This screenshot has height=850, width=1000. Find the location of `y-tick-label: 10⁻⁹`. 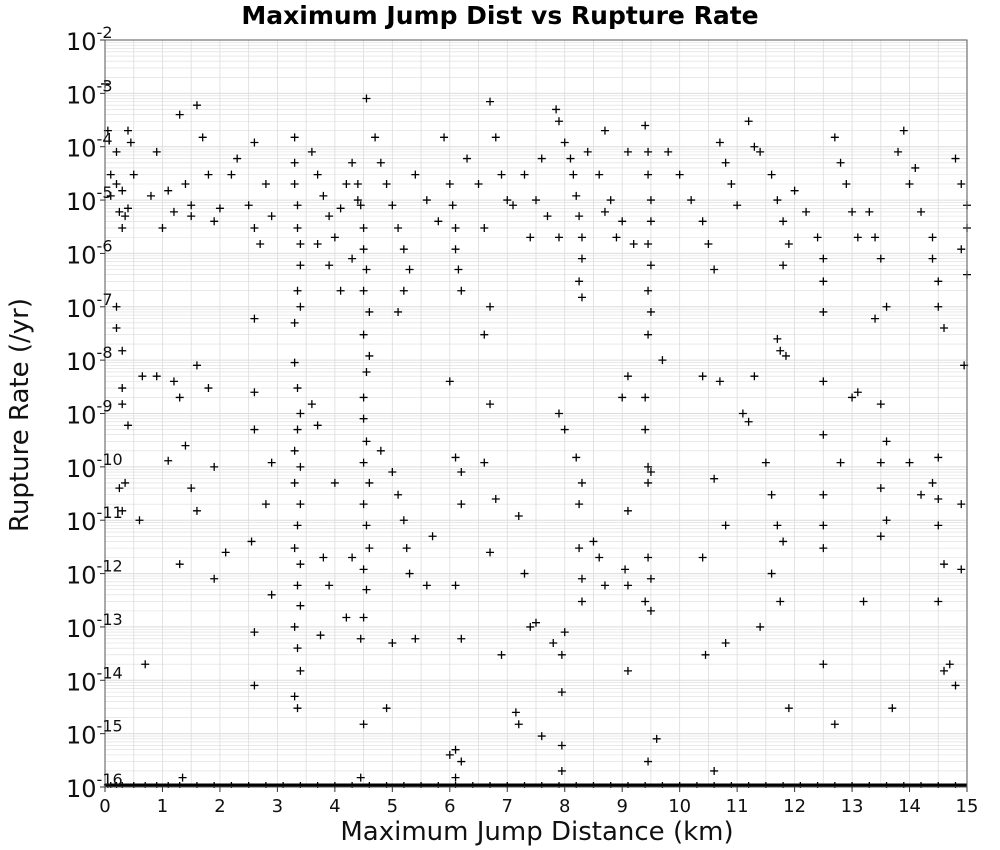

y-tick-label: 10⁻⁹ is located at coordinates (89, 413).